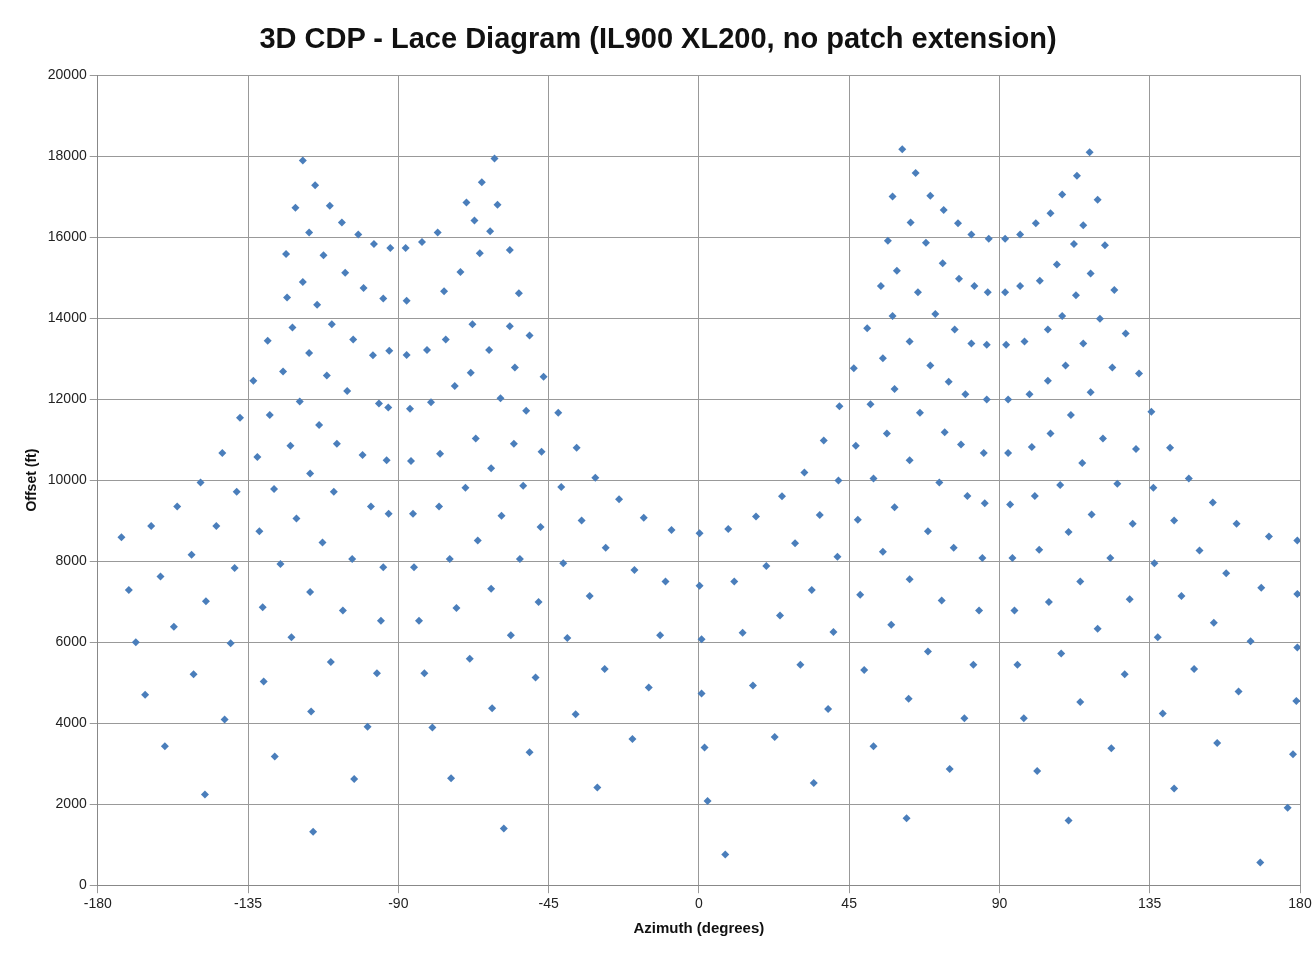 This screenshot has height=962, width=1316. What do you see at coordinates (999, 903) in the screenshot?
I see `x-tick-label: 90` at bounding box center [999, 903].